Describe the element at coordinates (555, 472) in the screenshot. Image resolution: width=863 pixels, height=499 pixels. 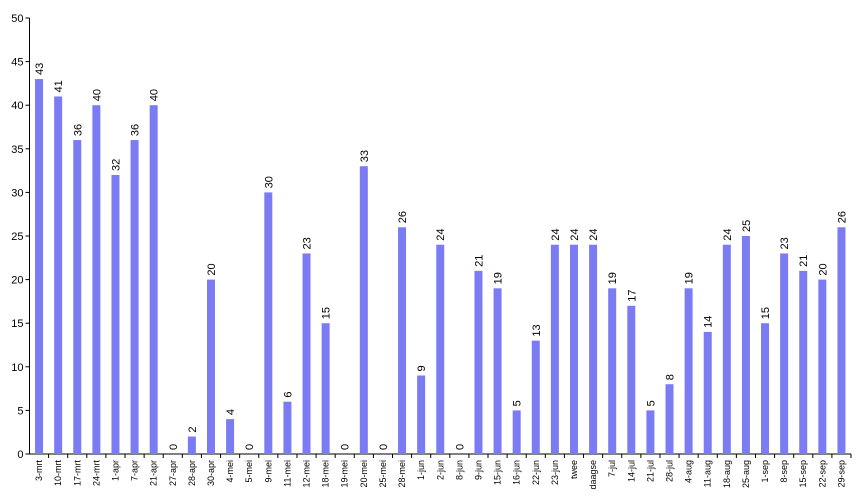
I see `x-tick-label: 23-jun` at that location.